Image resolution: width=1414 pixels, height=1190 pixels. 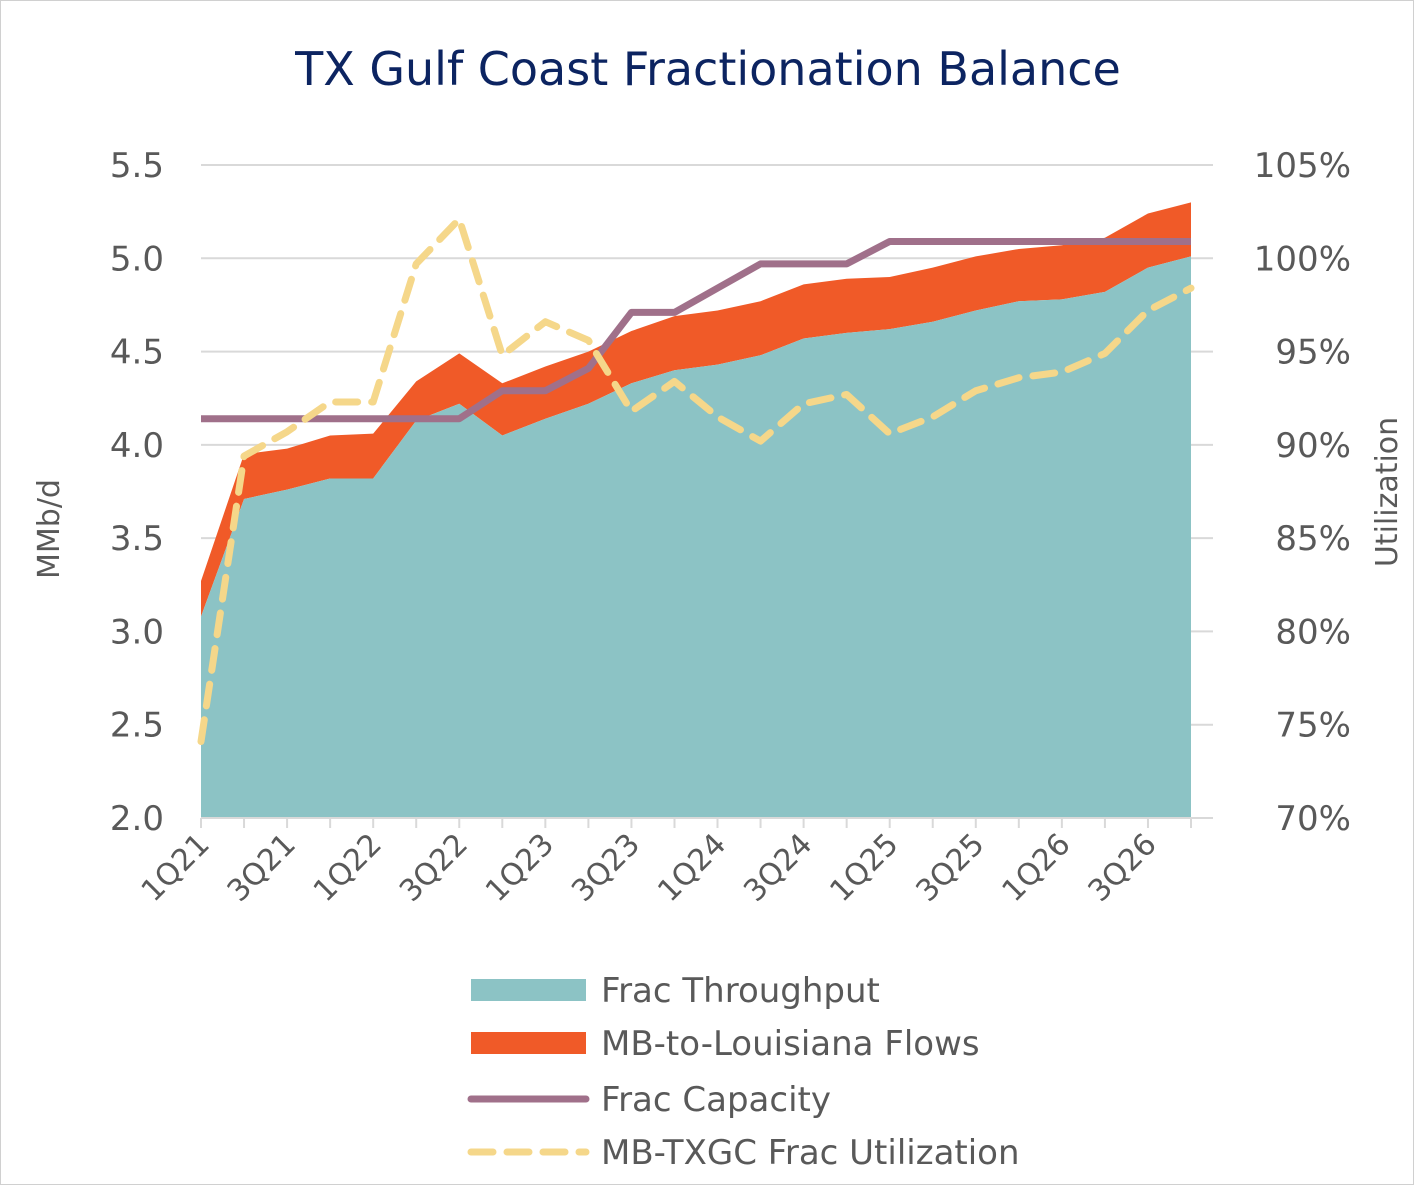 I want to click on x-tick-label: 1Q21, so click(x=176, y=868).